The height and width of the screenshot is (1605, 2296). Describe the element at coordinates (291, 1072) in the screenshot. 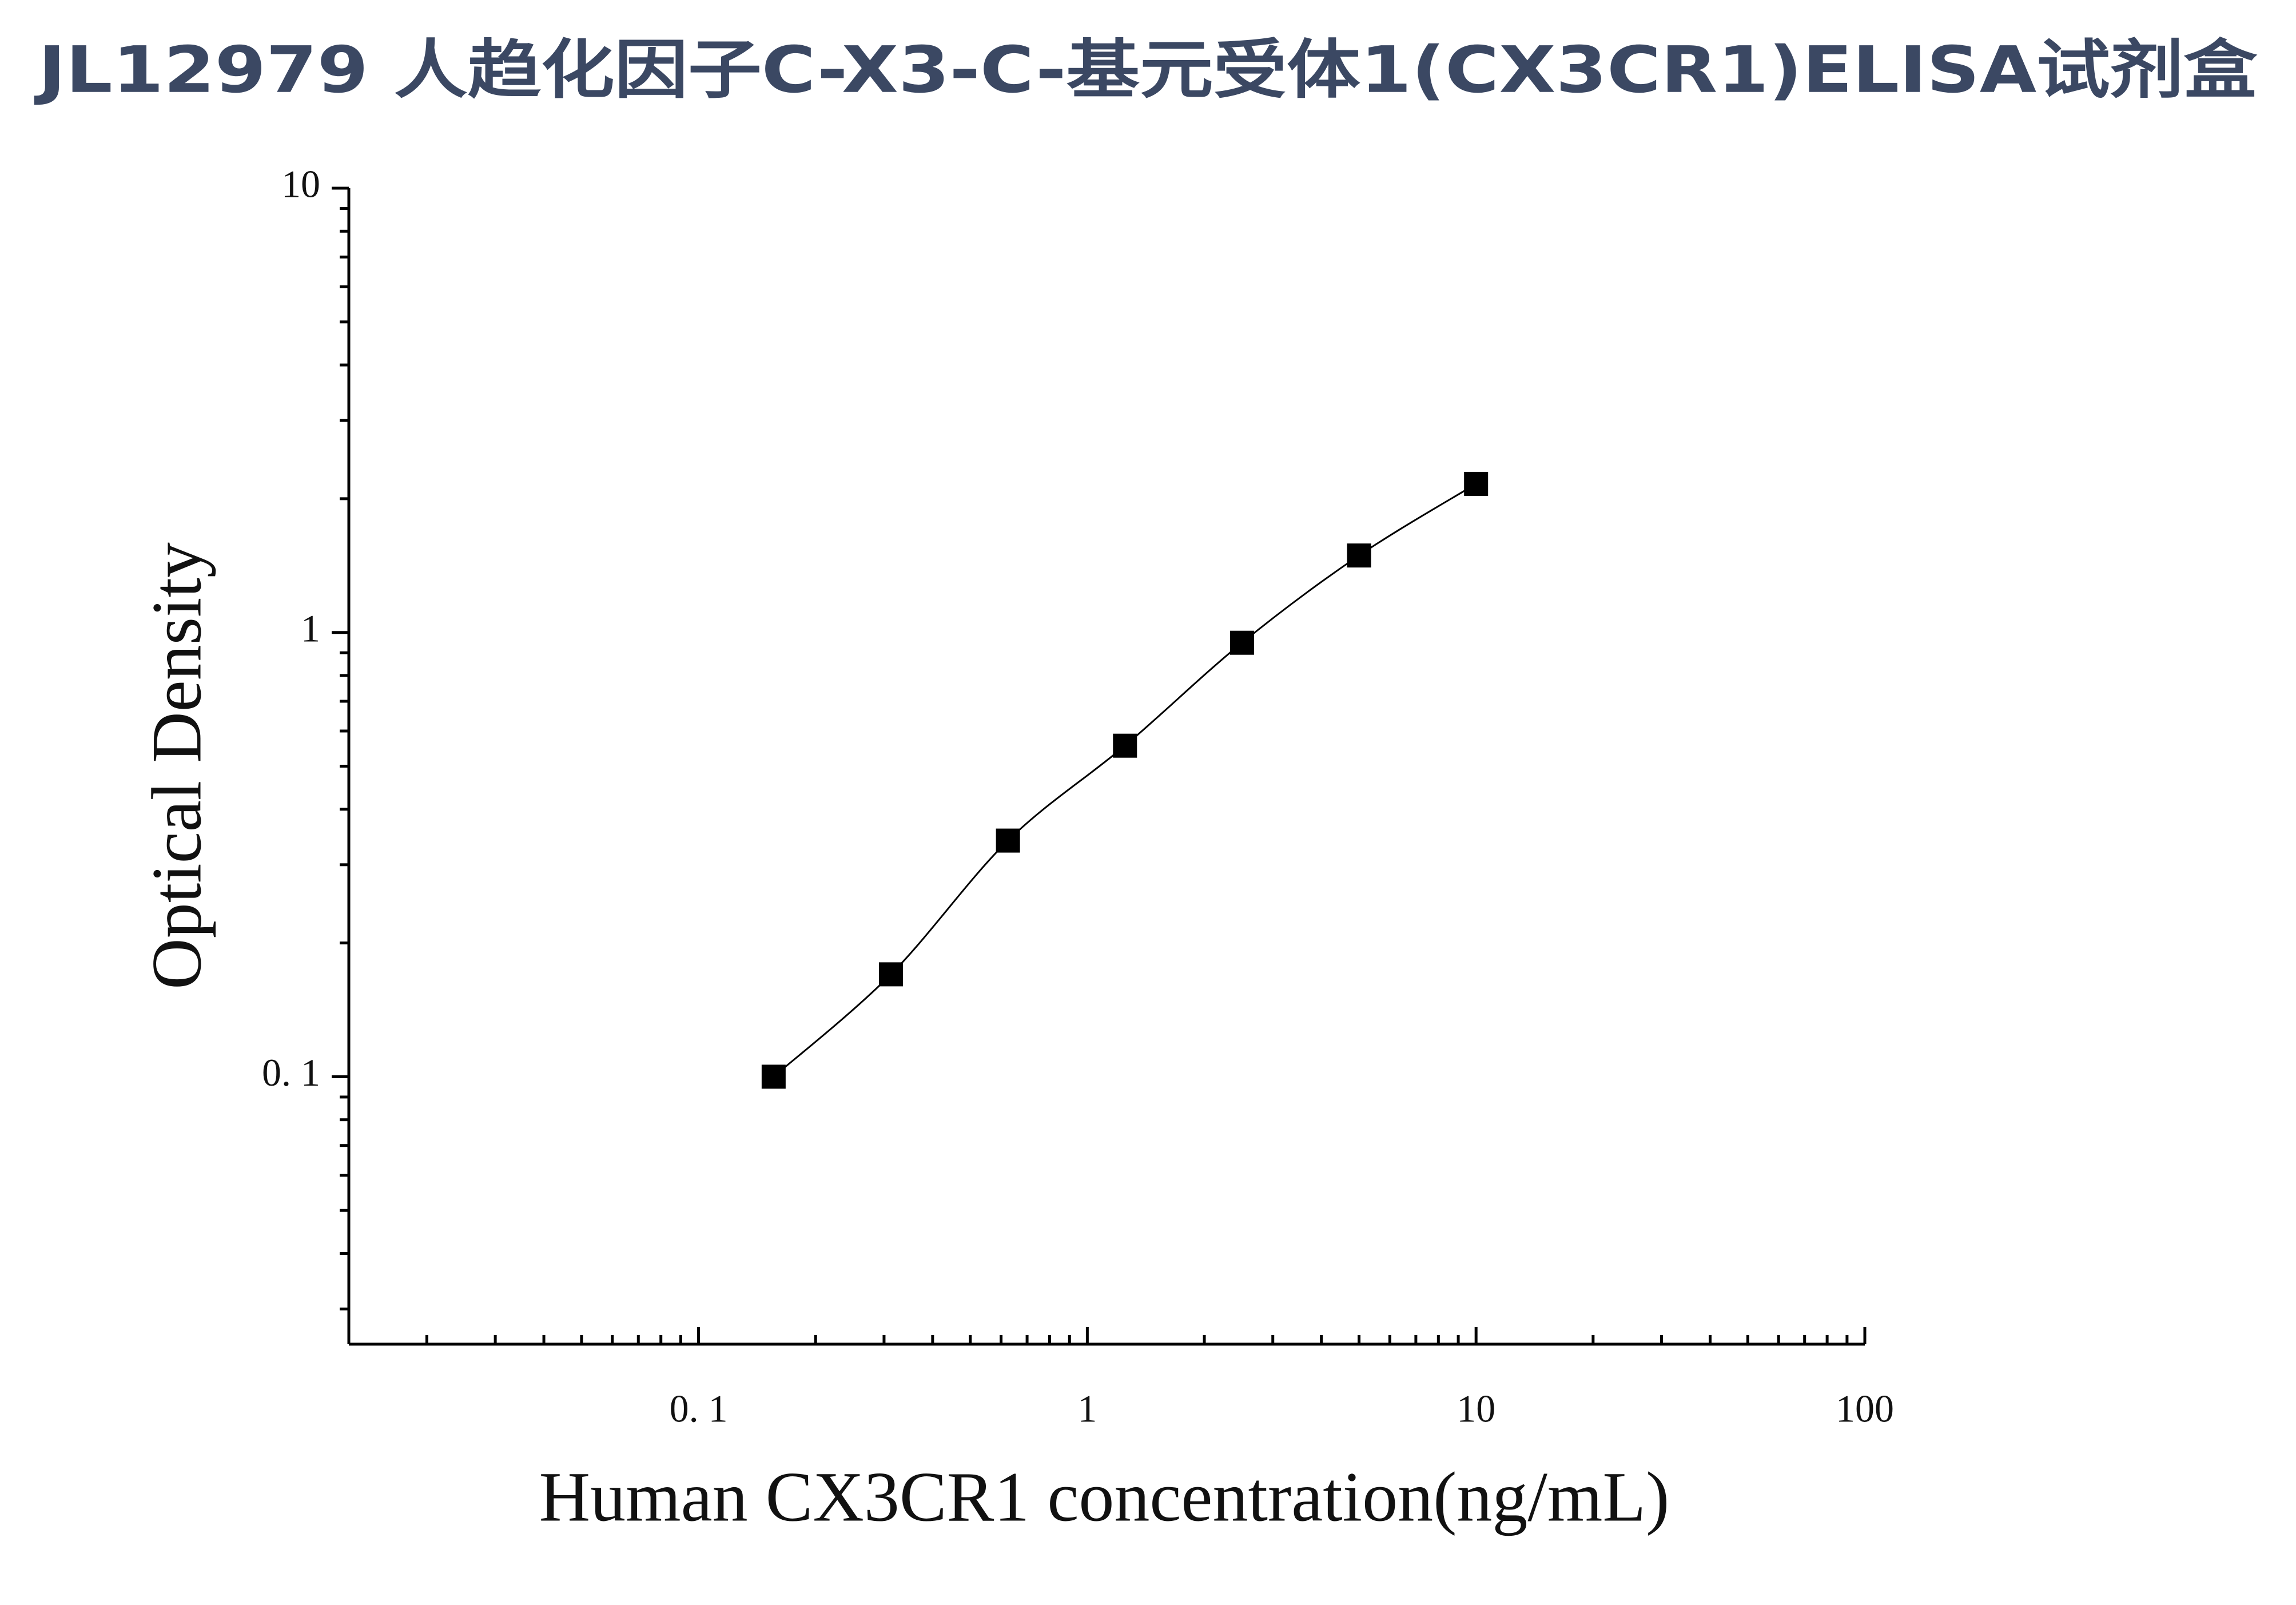

I see `y-tick-label: 0. 1` at that location.